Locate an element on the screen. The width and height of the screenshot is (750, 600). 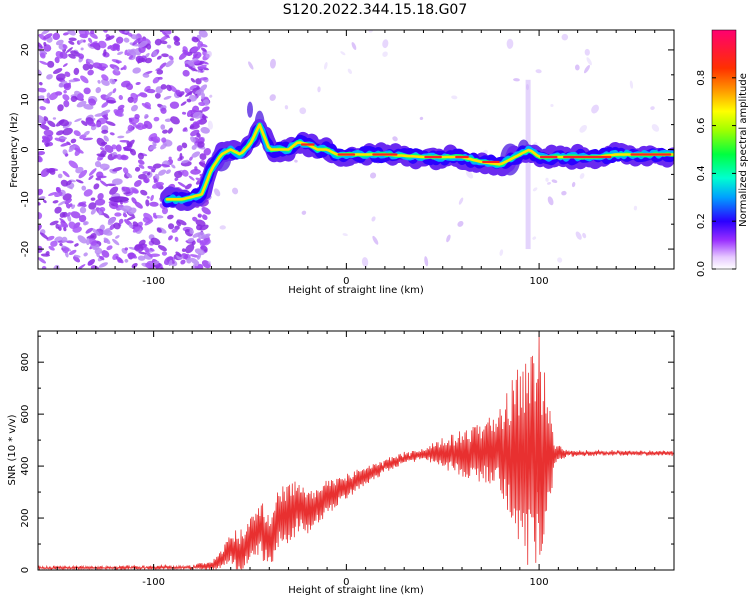
y-tick-label: 400 is located at coordinates (25, 466).